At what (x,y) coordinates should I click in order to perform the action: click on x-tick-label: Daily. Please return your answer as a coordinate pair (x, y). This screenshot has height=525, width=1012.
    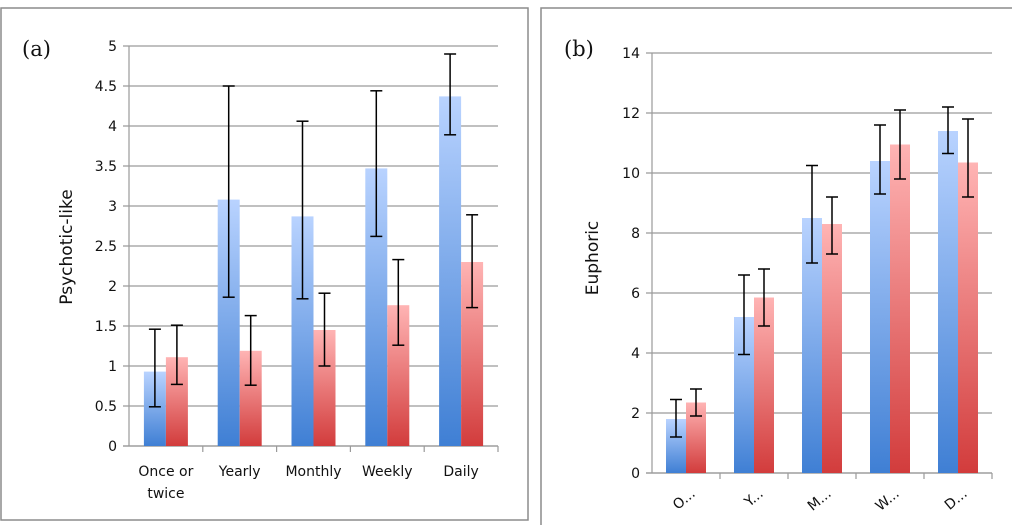
    Looking at the image, I should click on (460, 472).